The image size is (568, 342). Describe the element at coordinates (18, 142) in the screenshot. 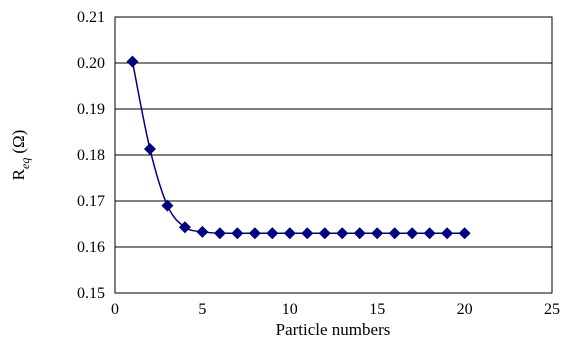

I see `y-axis-label-unit: (Ω)` at that location.